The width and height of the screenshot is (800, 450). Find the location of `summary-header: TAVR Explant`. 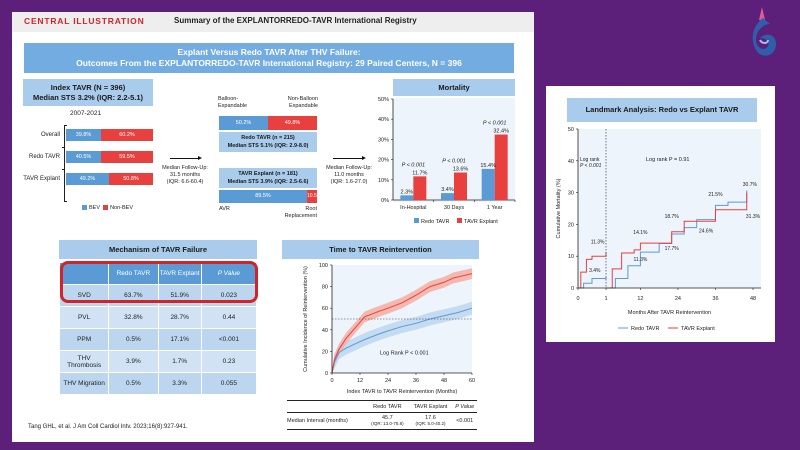

summary-header: TAVR Explant is located at coordinates (430, 406).